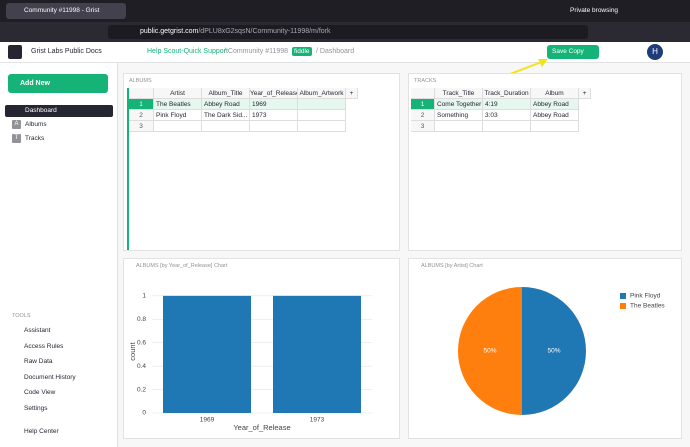 Image resolution: width=690 pixels, height=447 pixels. Describe the element at coordinates (345, 11) in the screenshot. I see `tab-strip` at that location.